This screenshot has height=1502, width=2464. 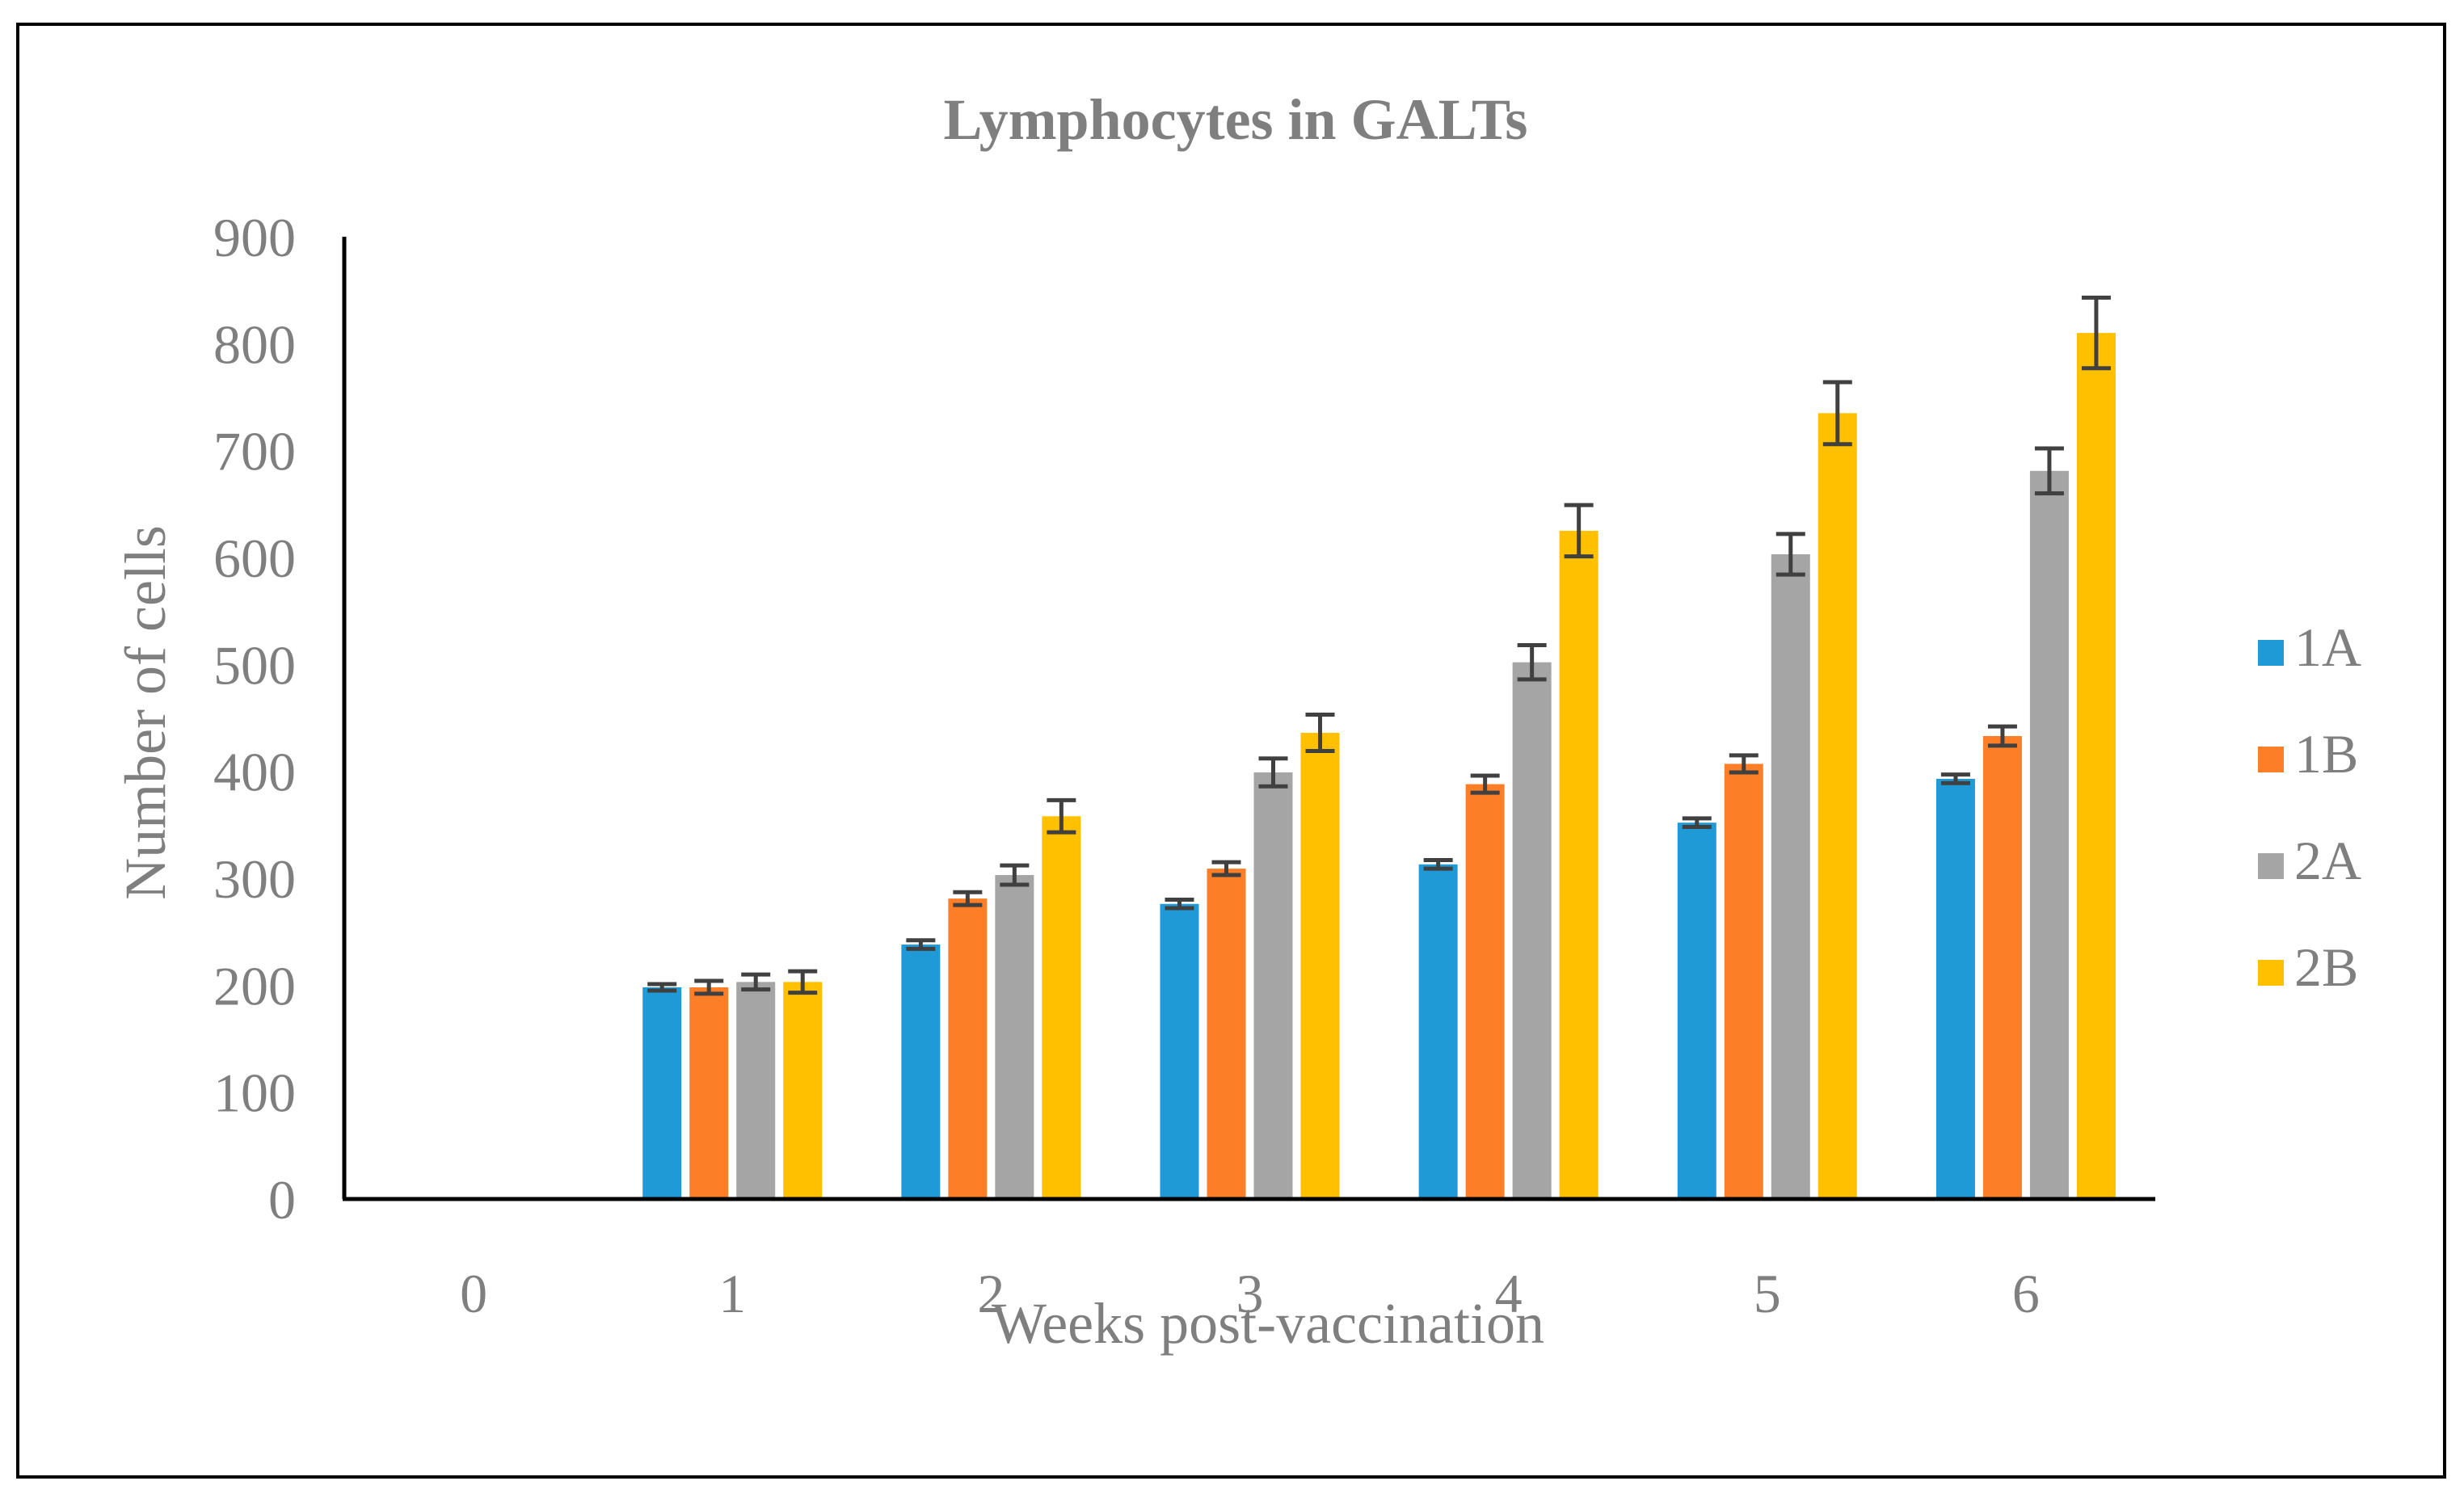 I want to click on x-tick-label: 4, so click(x=1509, y=1293).